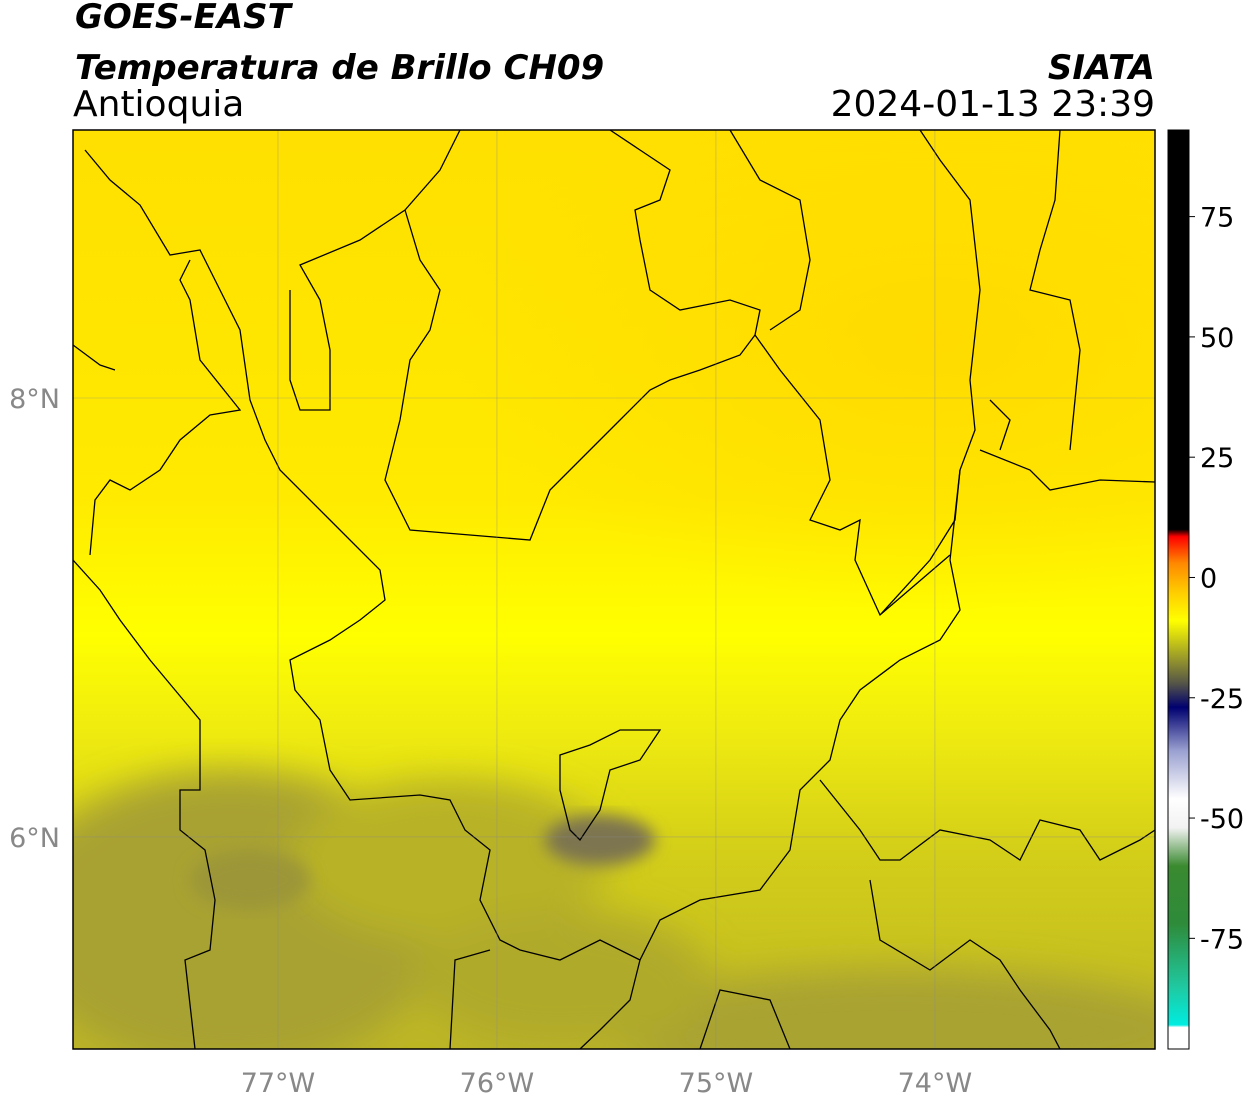  What do you see at coordinates (1222, 699) in the screenshot?
I see `colorbar-tick-label: -25` at bounding box center [1222, 699].